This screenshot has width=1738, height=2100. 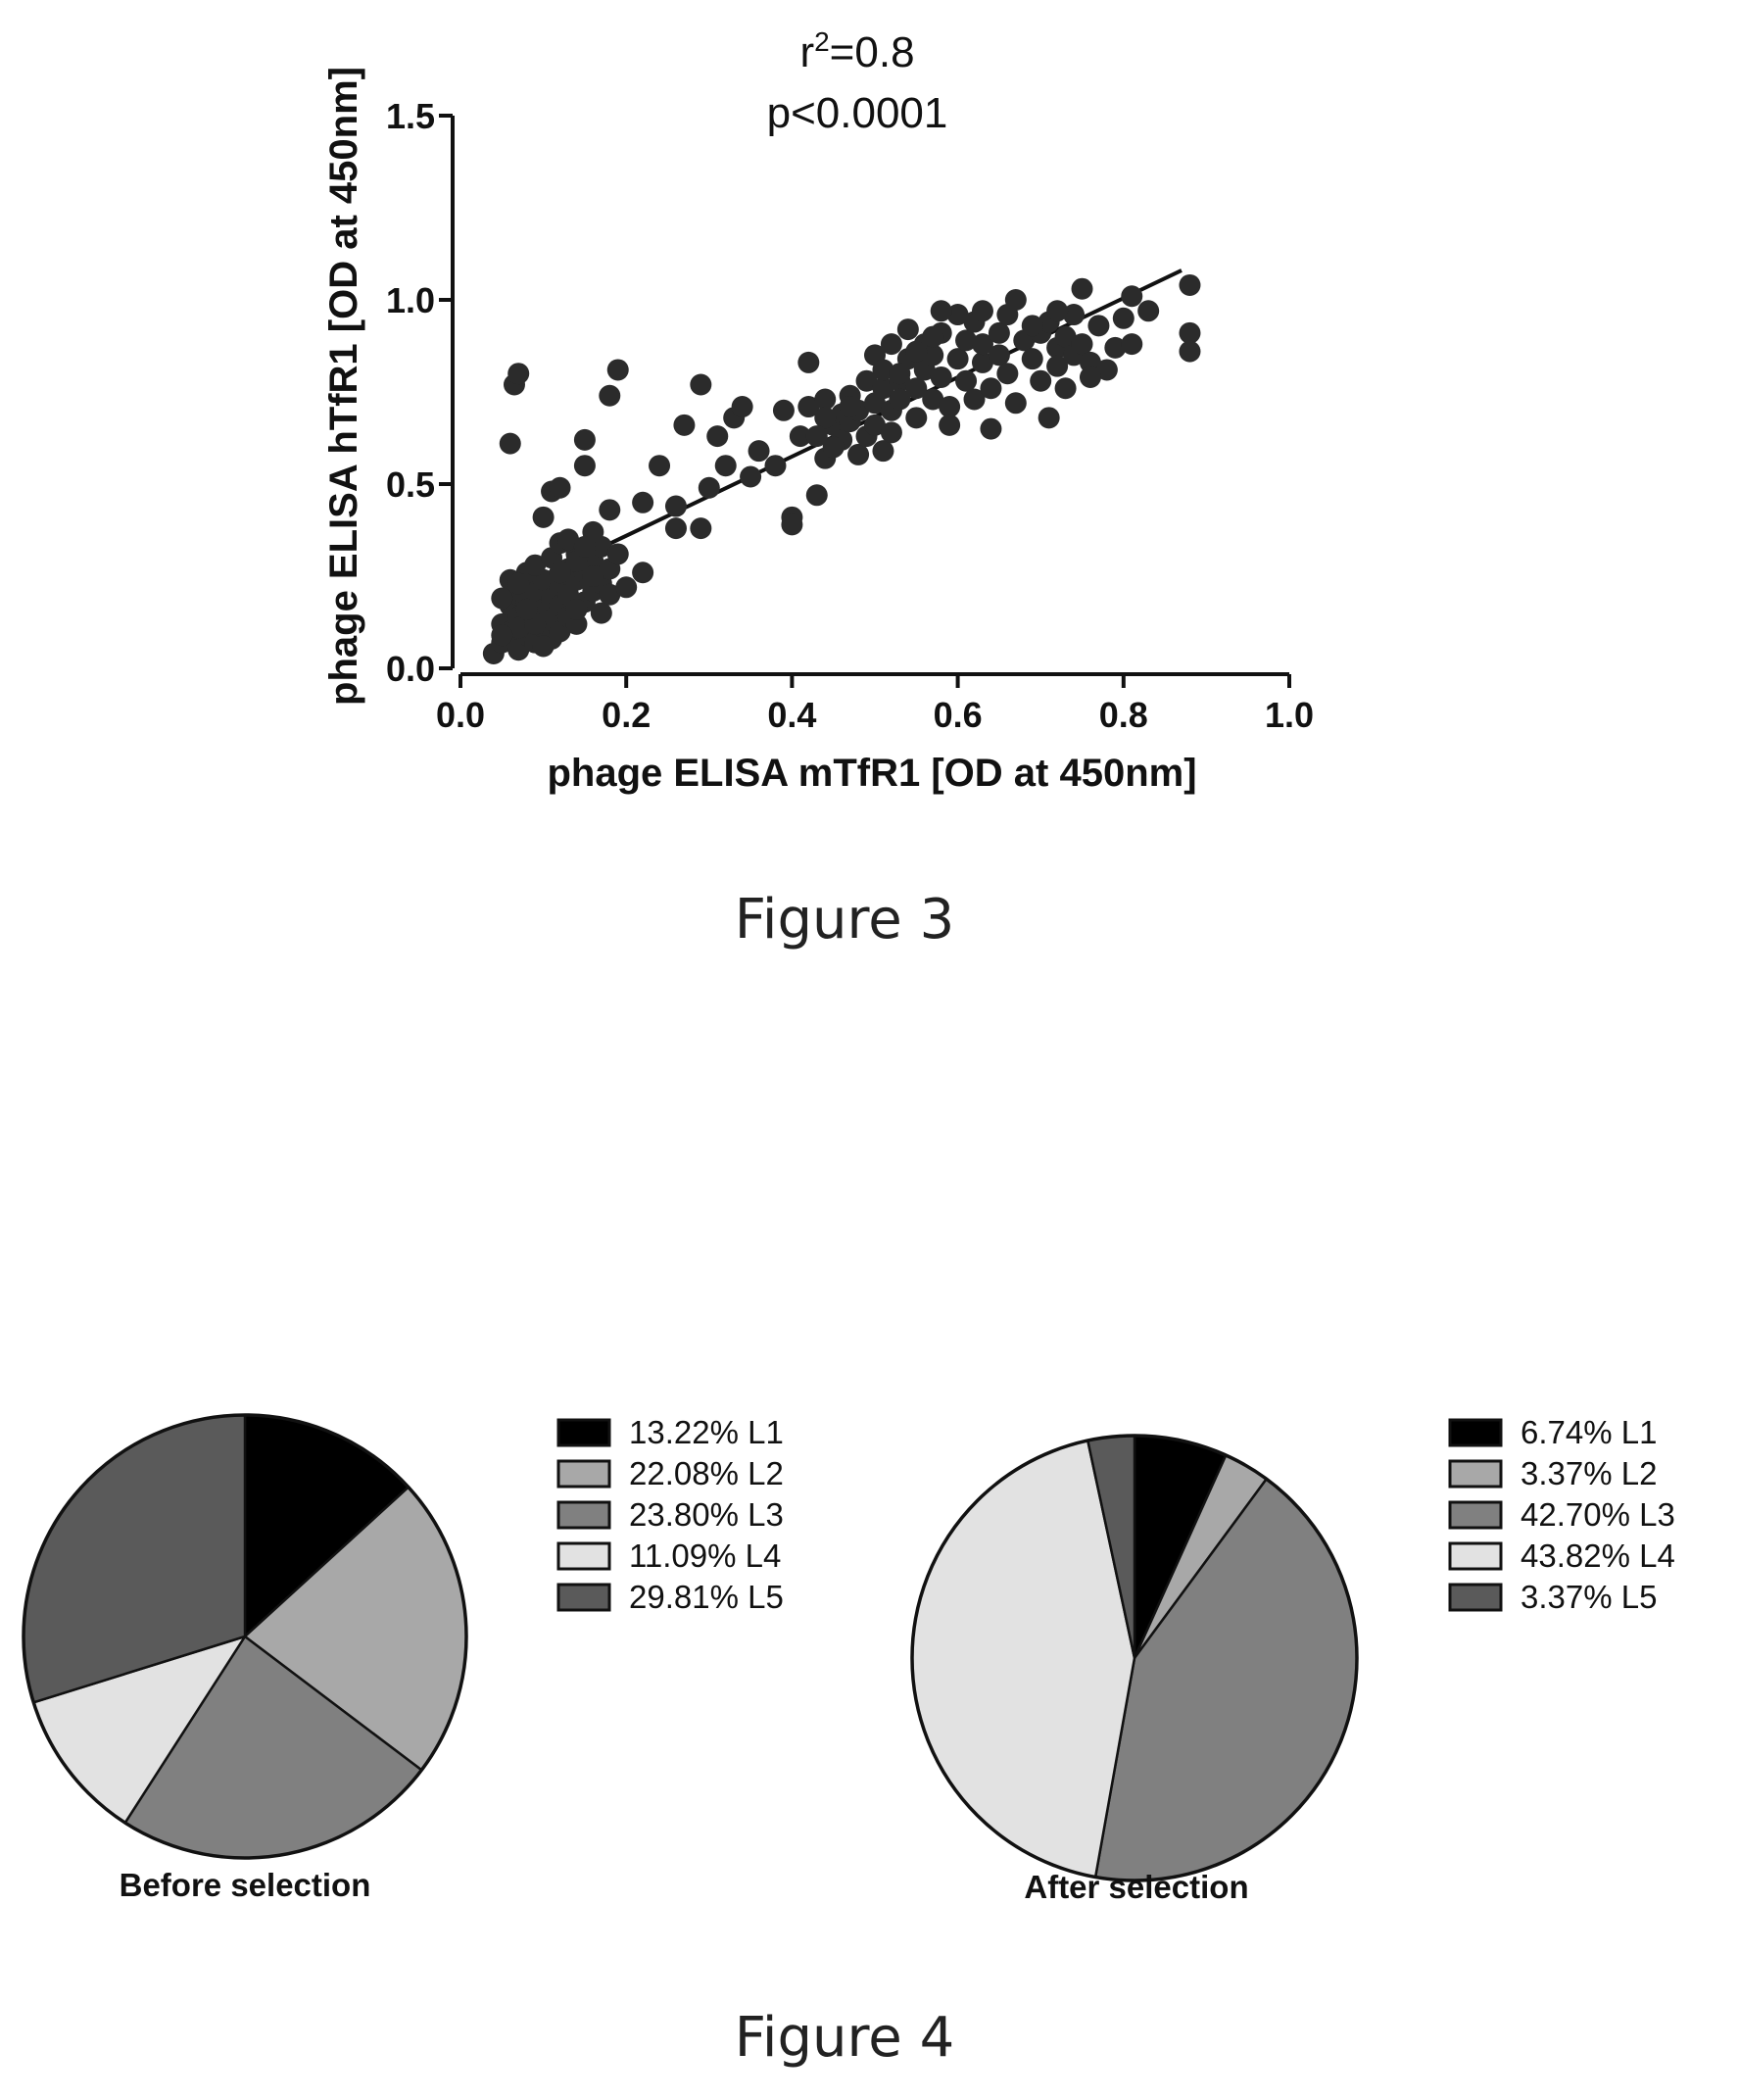 What do you see at coordinates (583, 1515) in the screenshot?
I see `legend-swatch-l3` at bounding box center [583, 1515].